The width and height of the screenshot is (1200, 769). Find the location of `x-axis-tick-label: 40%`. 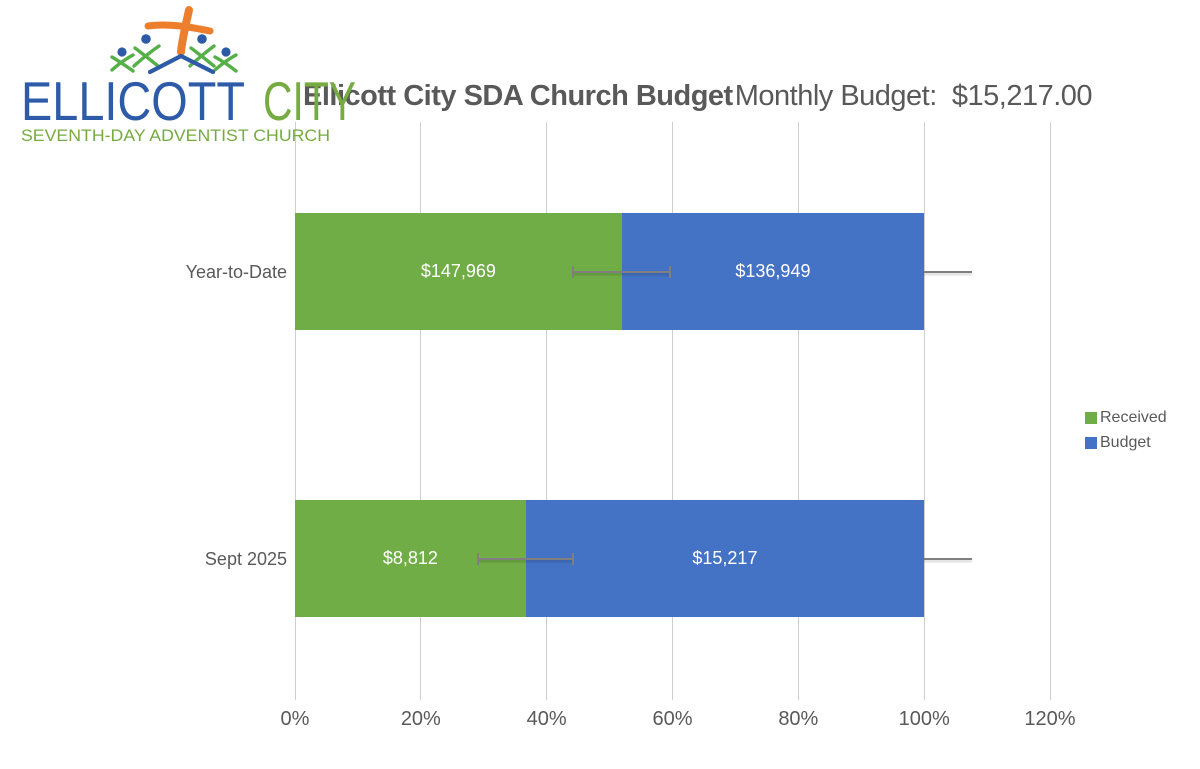

x-axis-tick-label: 40% is located at coordinates (546, 719).